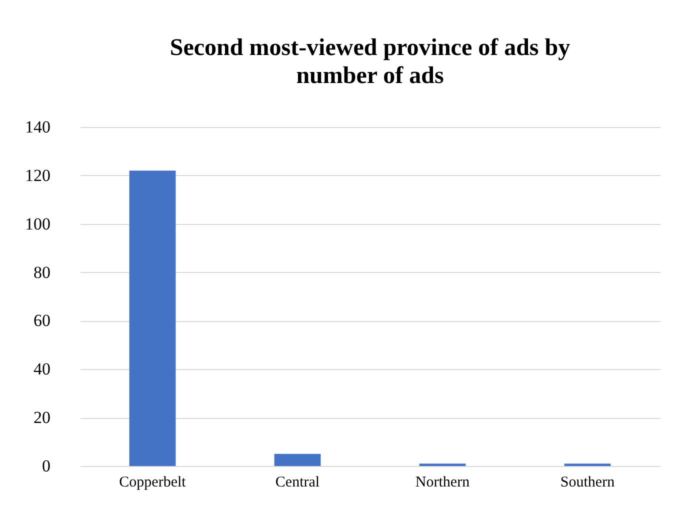  I want to click on y-tick-label: 140, so click(37, 127).